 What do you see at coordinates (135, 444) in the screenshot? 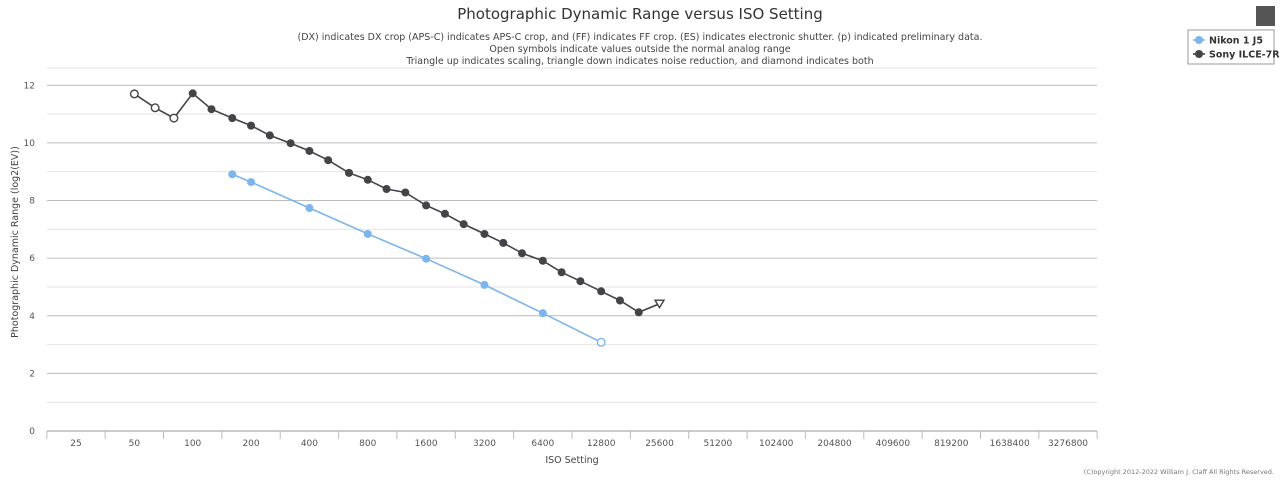
I see `x-tick-label: 50` at bounding box center [135, 444].